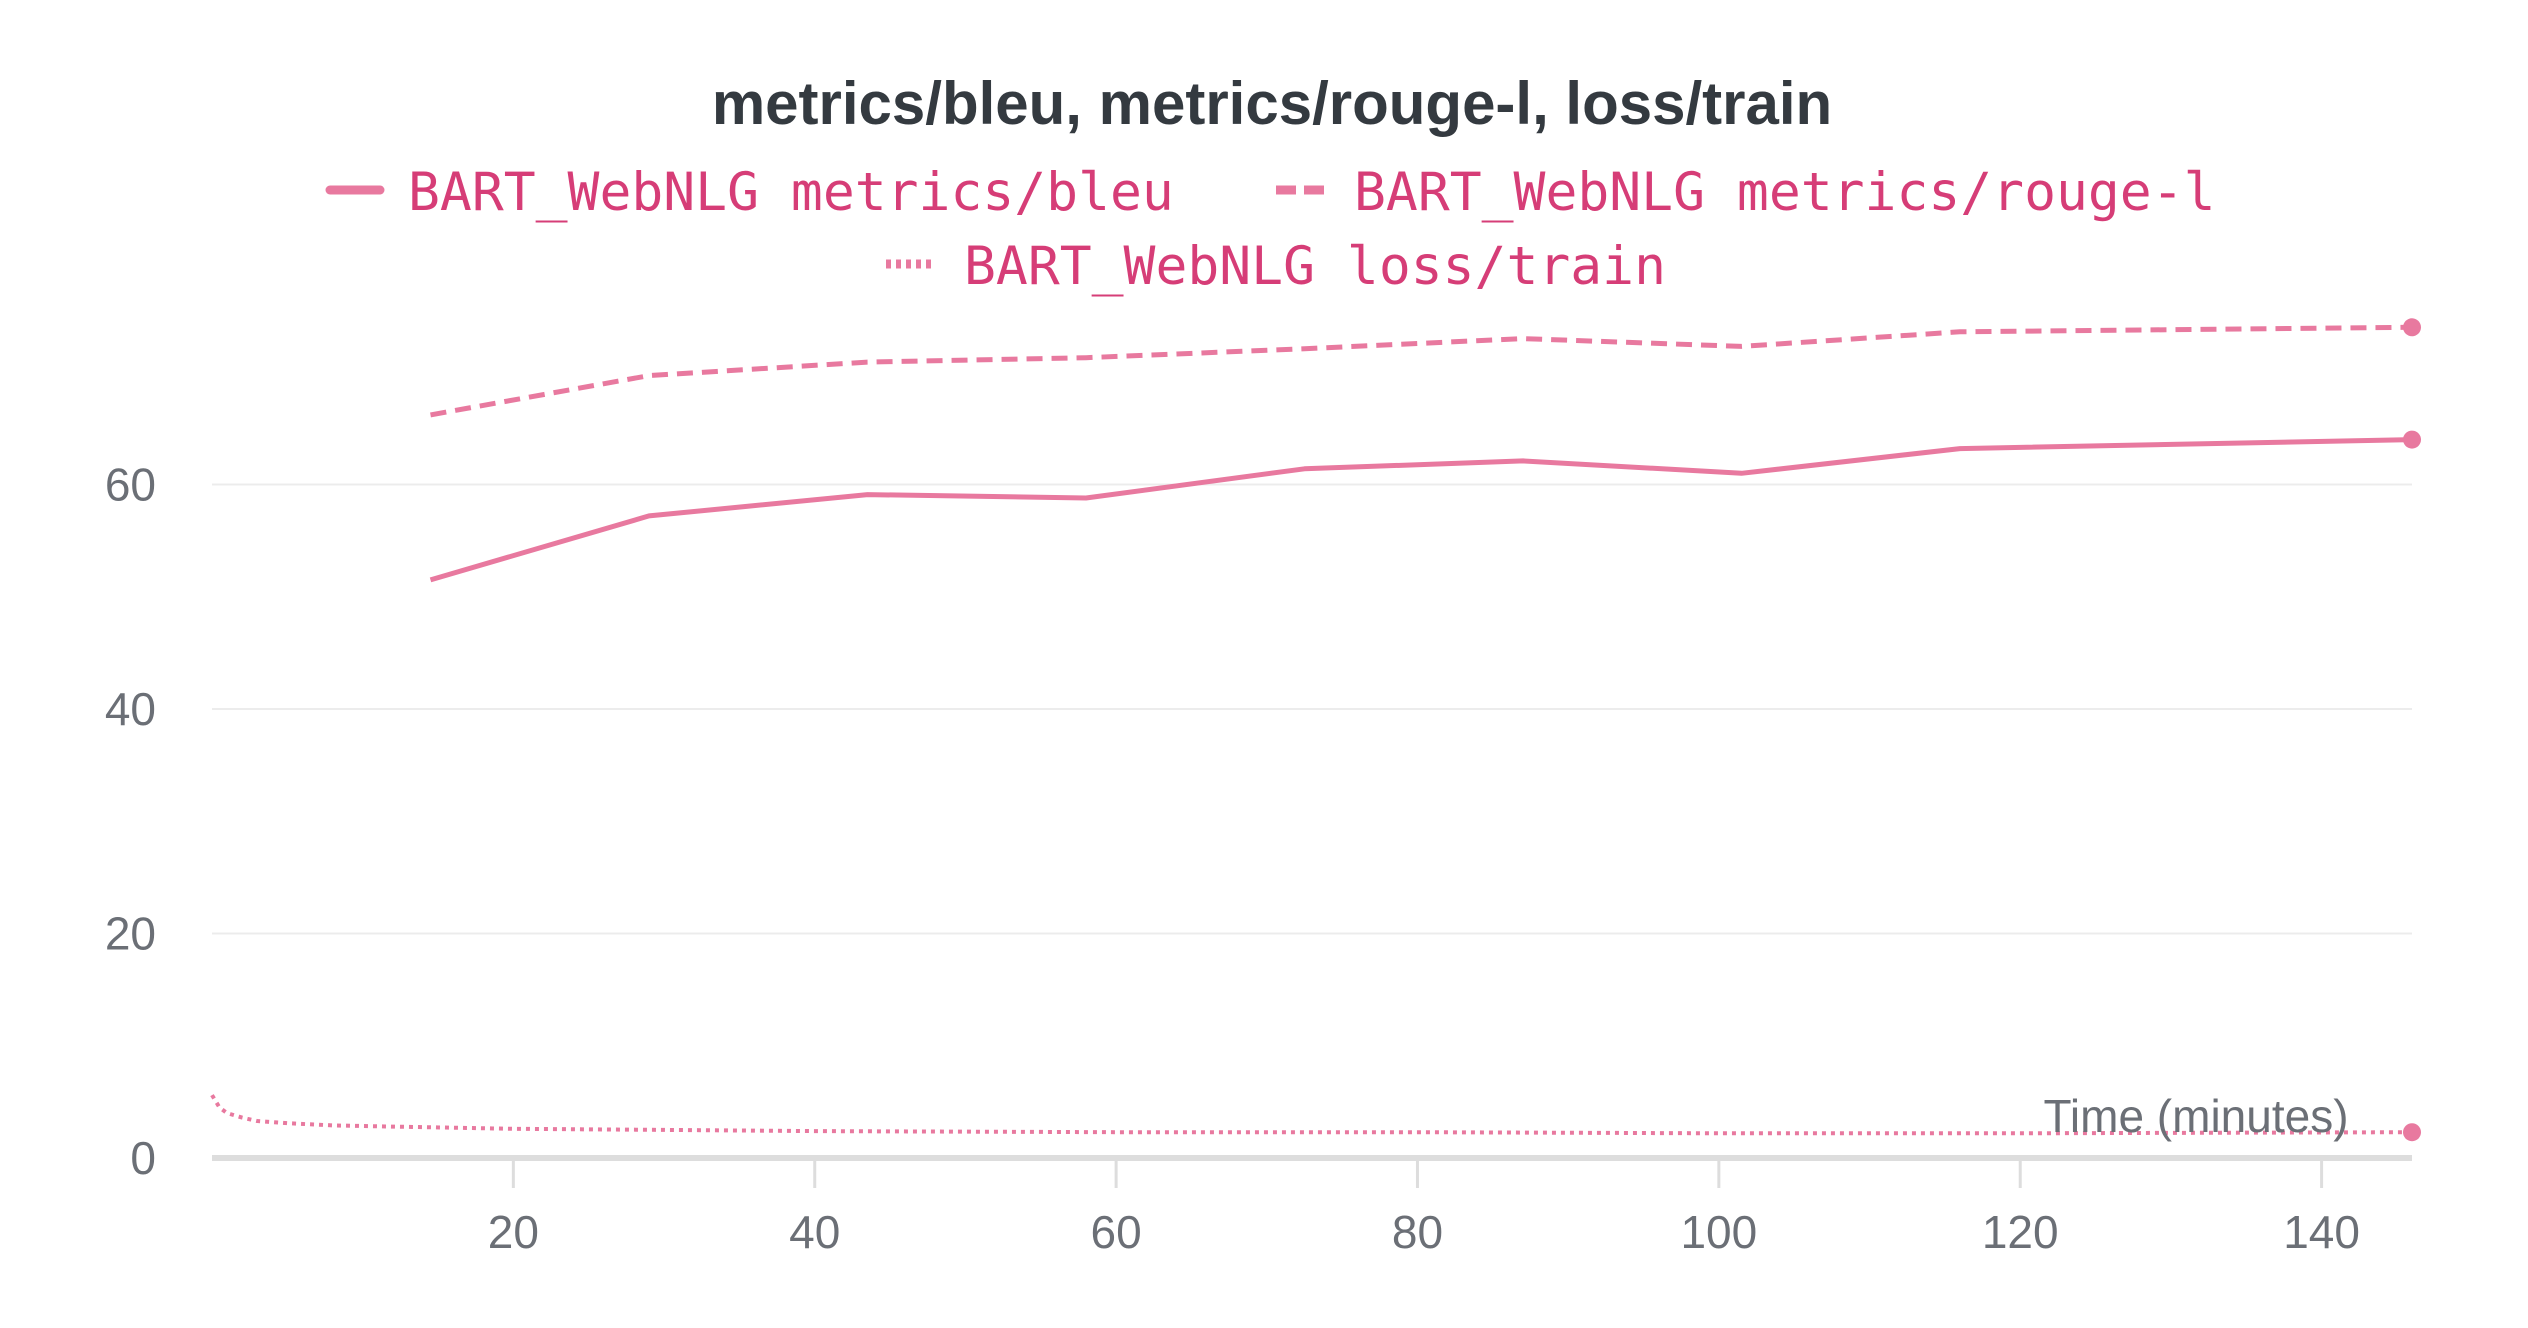  I want to click on x-tick-label-1: 40, so click(814, 1232).